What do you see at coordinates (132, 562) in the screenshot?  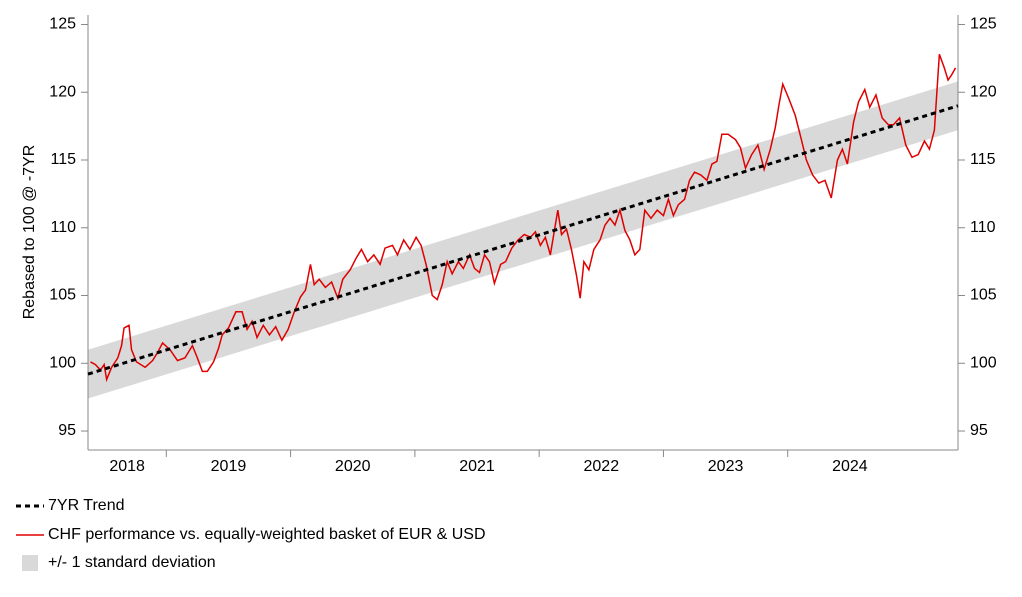 I see `legend-label: +/- 1 standard deviation` at bounding box center [132, 562].